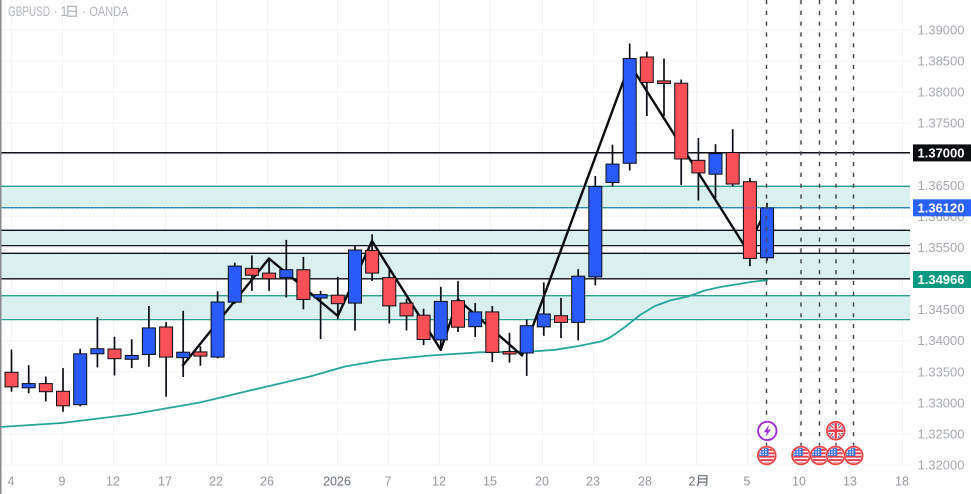 This screenshot has height=494, width=971. What do you see at coordinates (941, 123) in the screenshot?
I see `svg-text: 1.37500` at bounding box center [941, 123].